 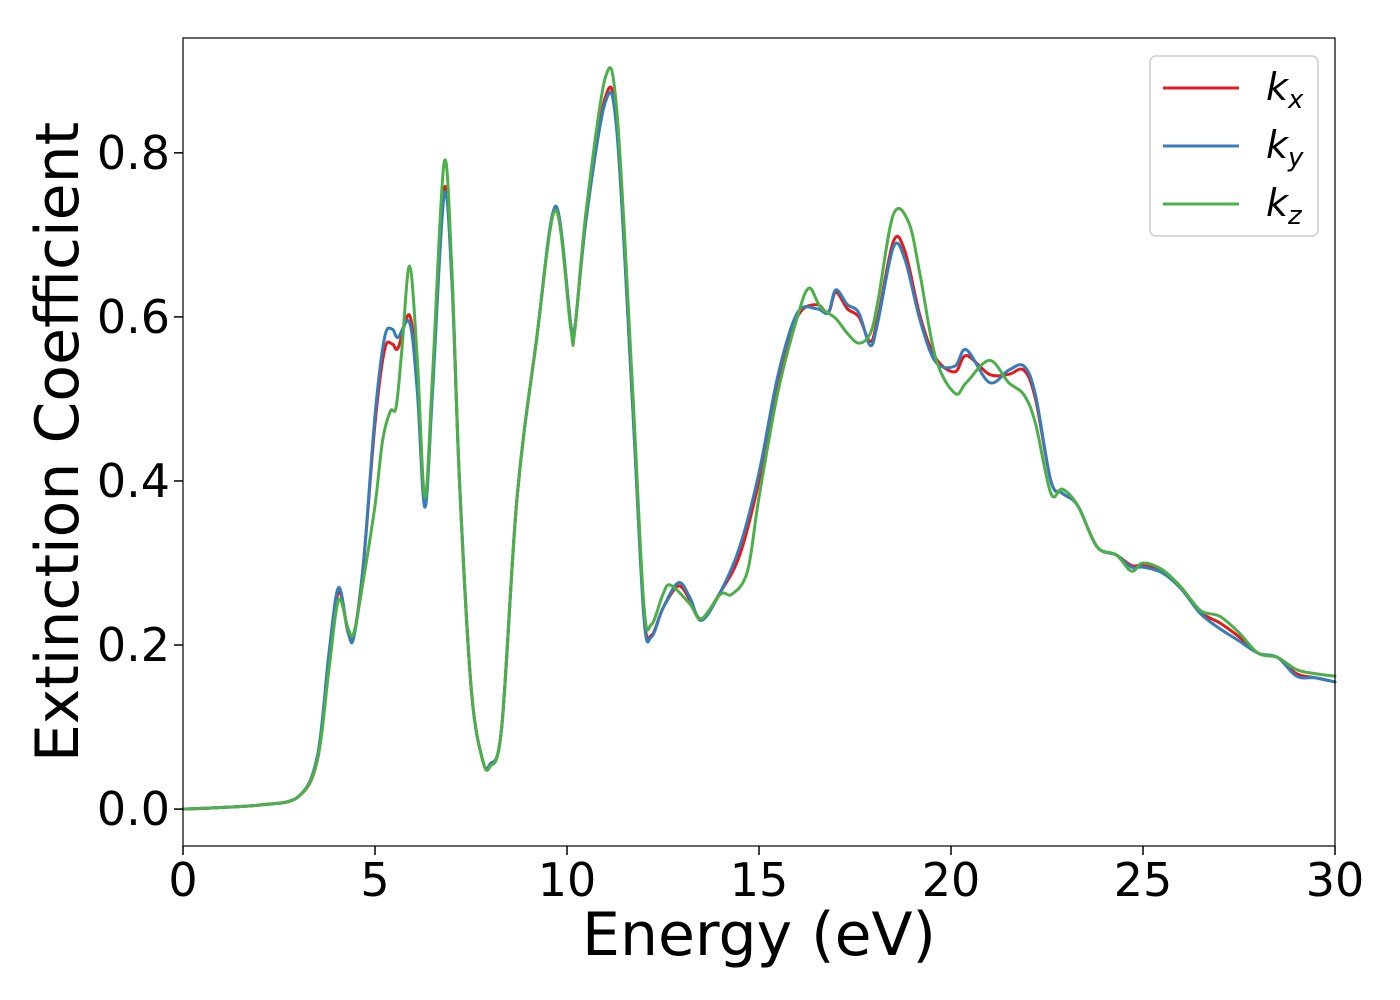 I want to click on y-tick-label: 0.6, so click(x=133, y=317).